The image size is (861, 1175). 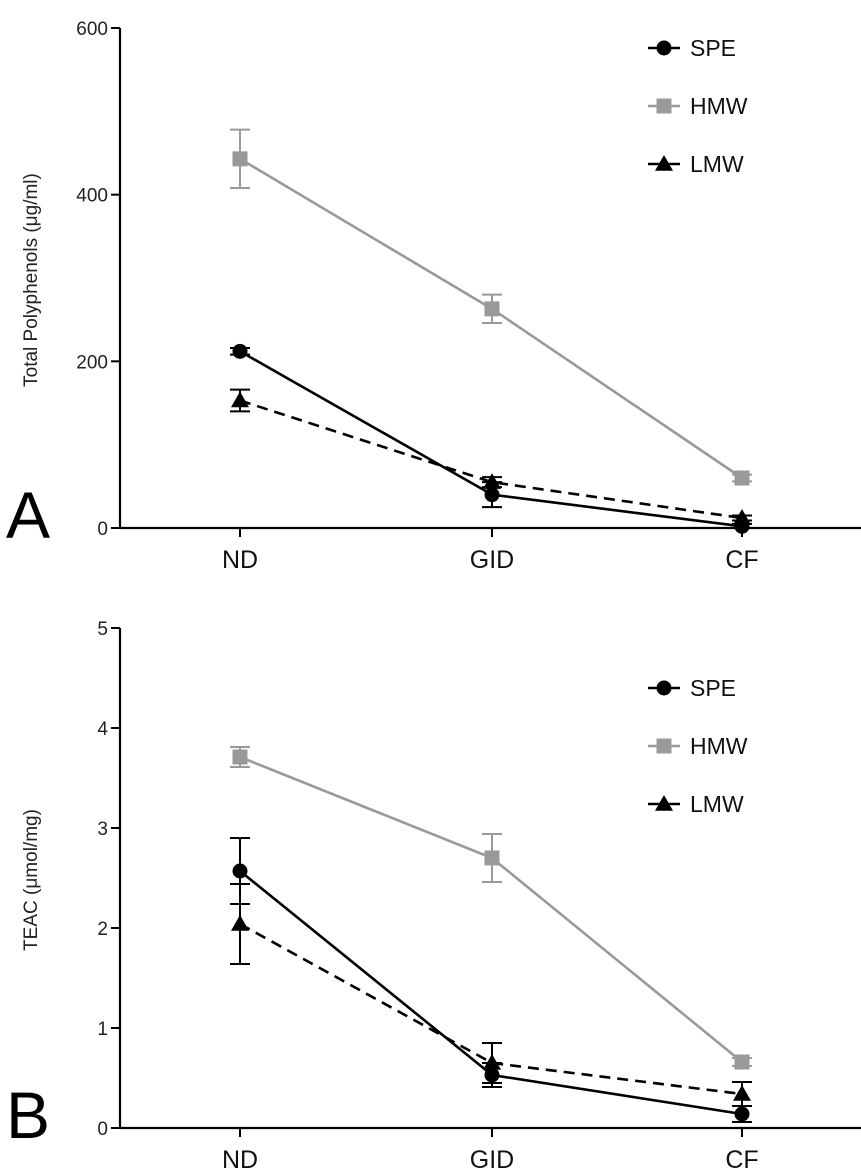 What do you see at coordinates (92, 362) in the screenshot?
I see `panel-a-y-tick-label: 200` at bounding box center [92, 362].